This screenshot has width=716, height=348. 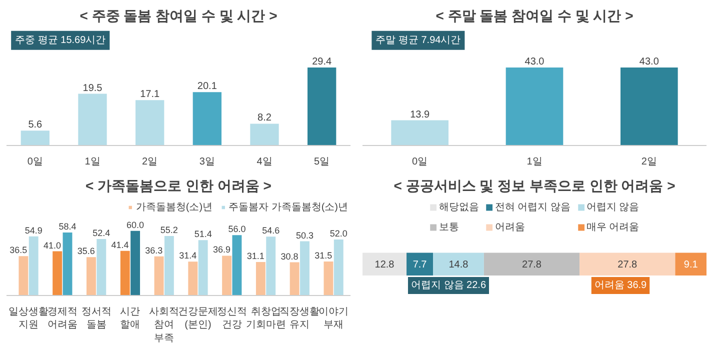 I want to click on legend-label: 주돌봄자 가족돌봄청(소)년, so click(x=288, y=207).